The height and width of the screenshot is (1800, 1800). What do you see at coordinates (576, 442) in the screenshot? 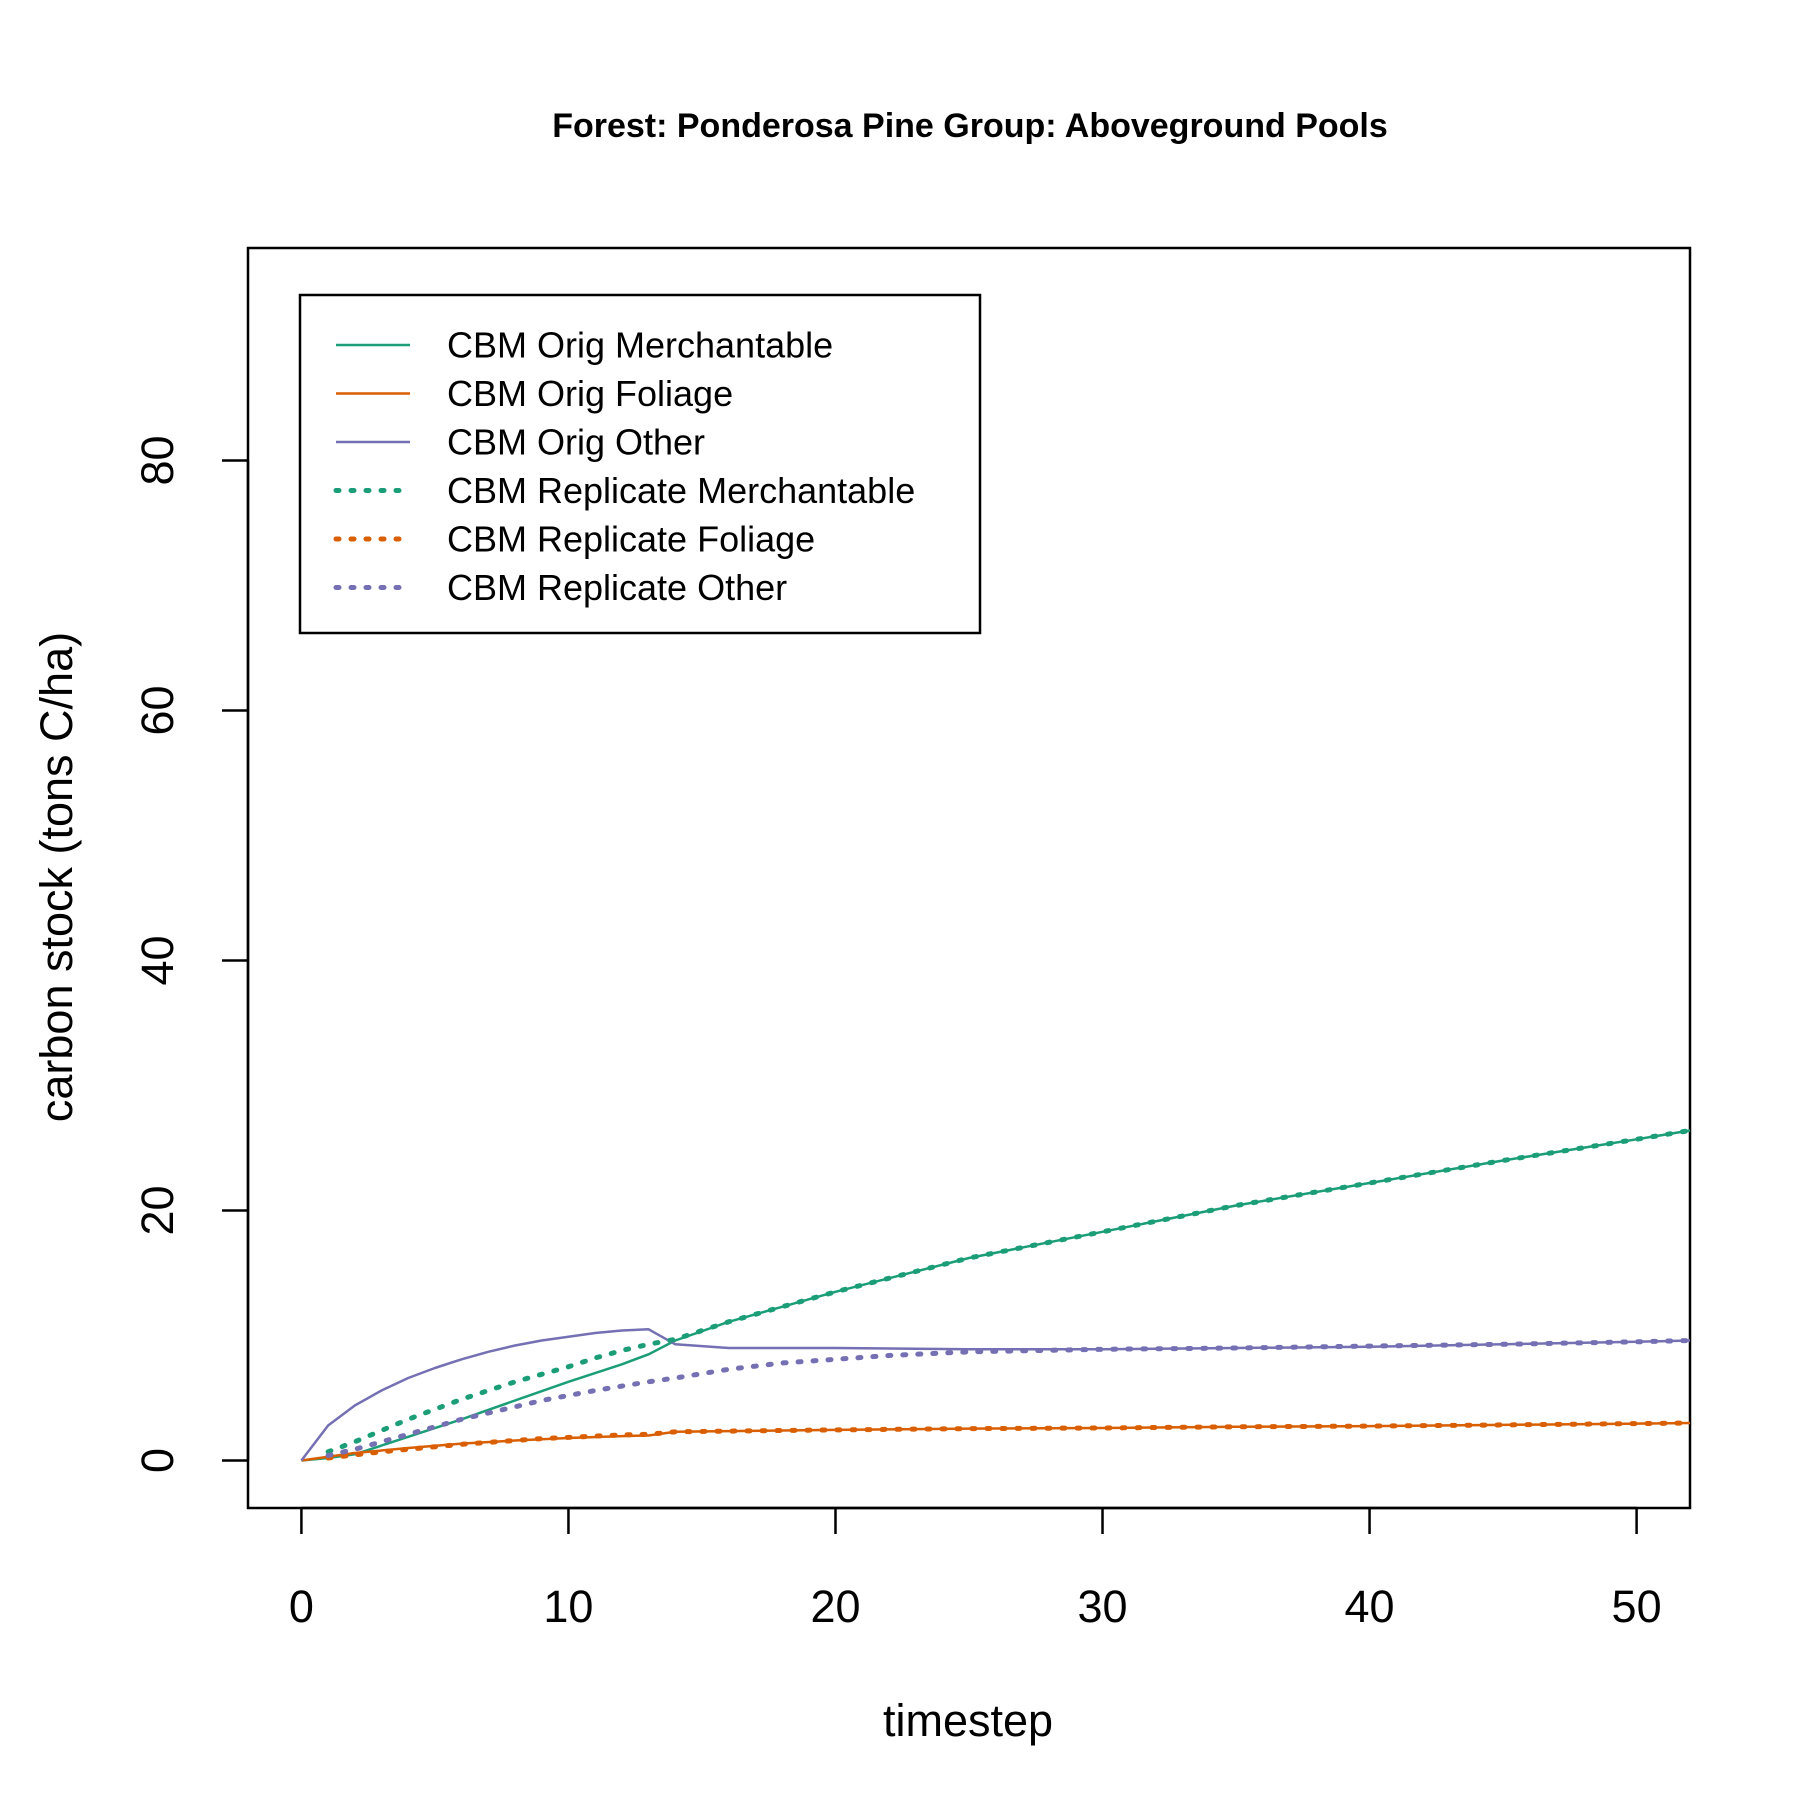
I see `legend-label-cbm-orig-other: CBM Orig Other` at bounding box center [576, 442].